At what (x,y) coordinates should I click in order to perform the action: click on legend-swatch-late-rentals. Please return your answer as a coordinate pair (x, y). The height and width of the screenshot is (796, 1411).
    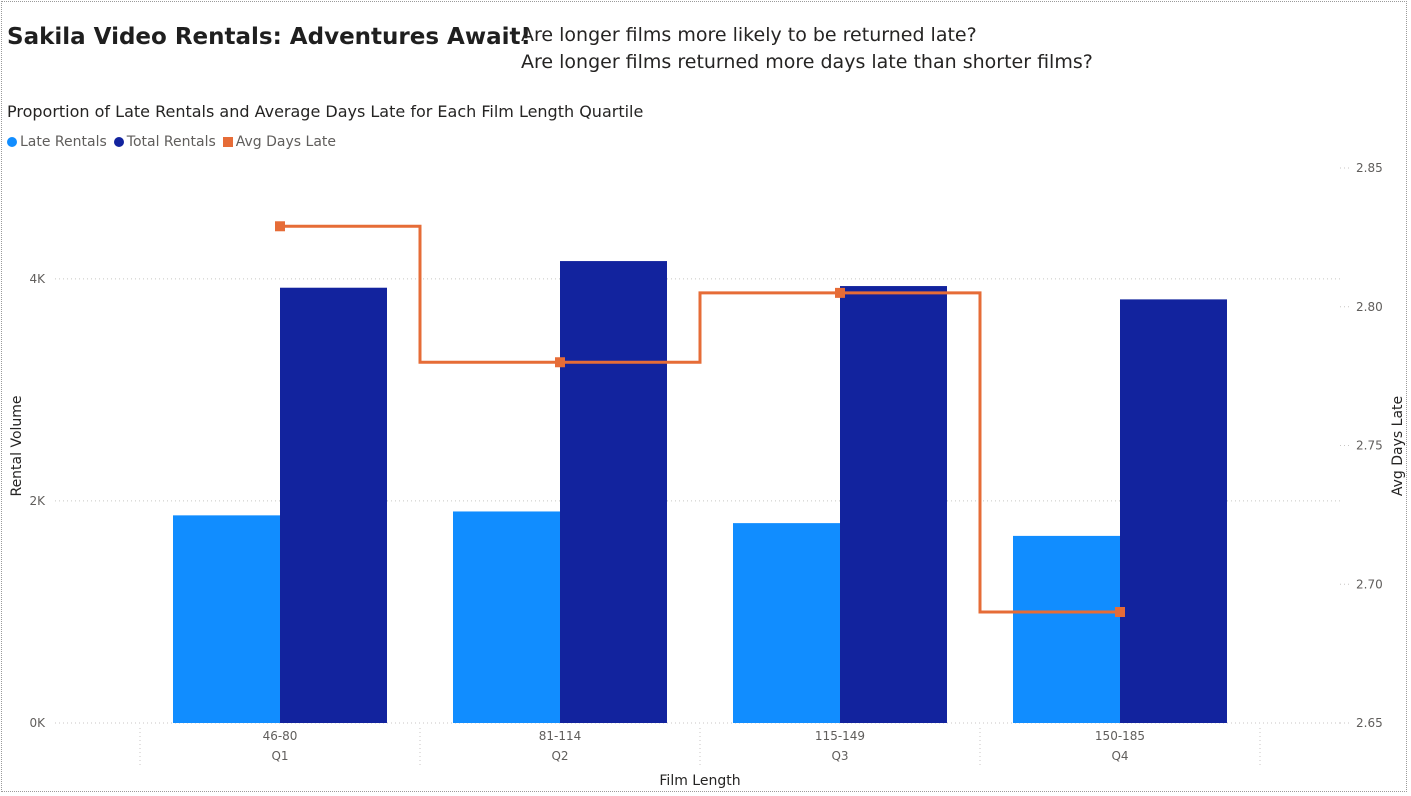
    Looking at the image, I should click on (12, 142).